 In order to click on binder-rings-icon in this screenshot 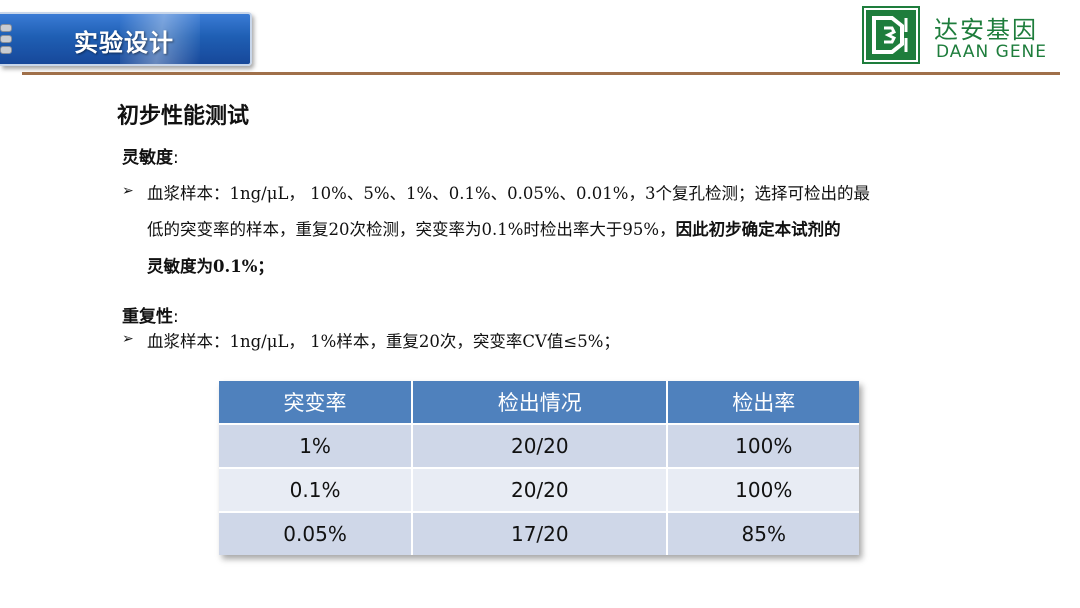, I will do `click(6, 39)`.